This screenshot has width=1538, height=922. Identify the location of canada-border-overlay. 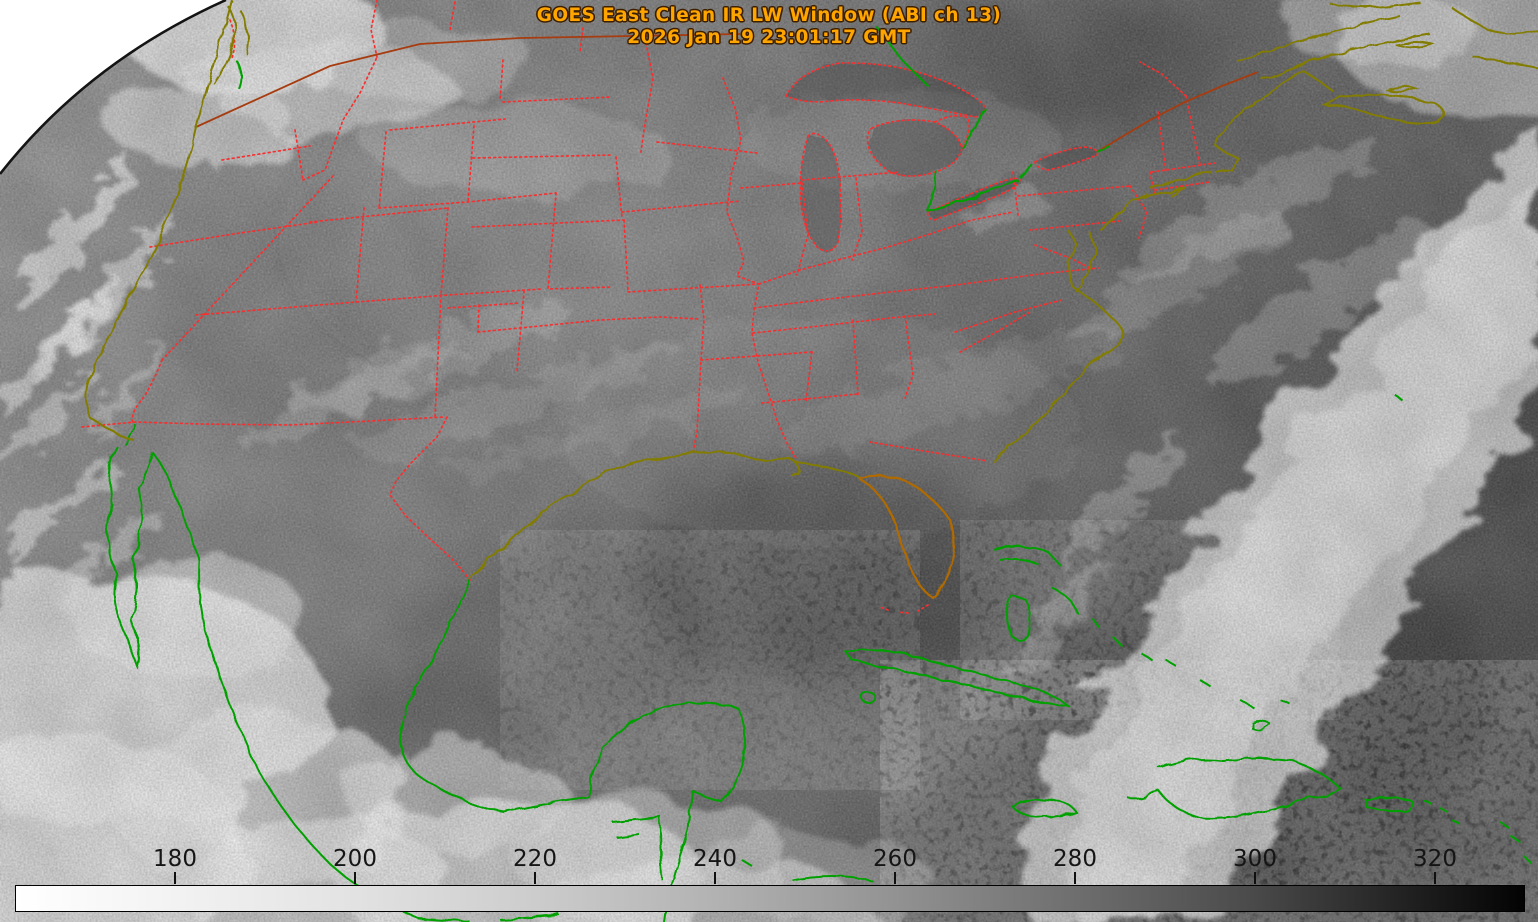
(727, 93).